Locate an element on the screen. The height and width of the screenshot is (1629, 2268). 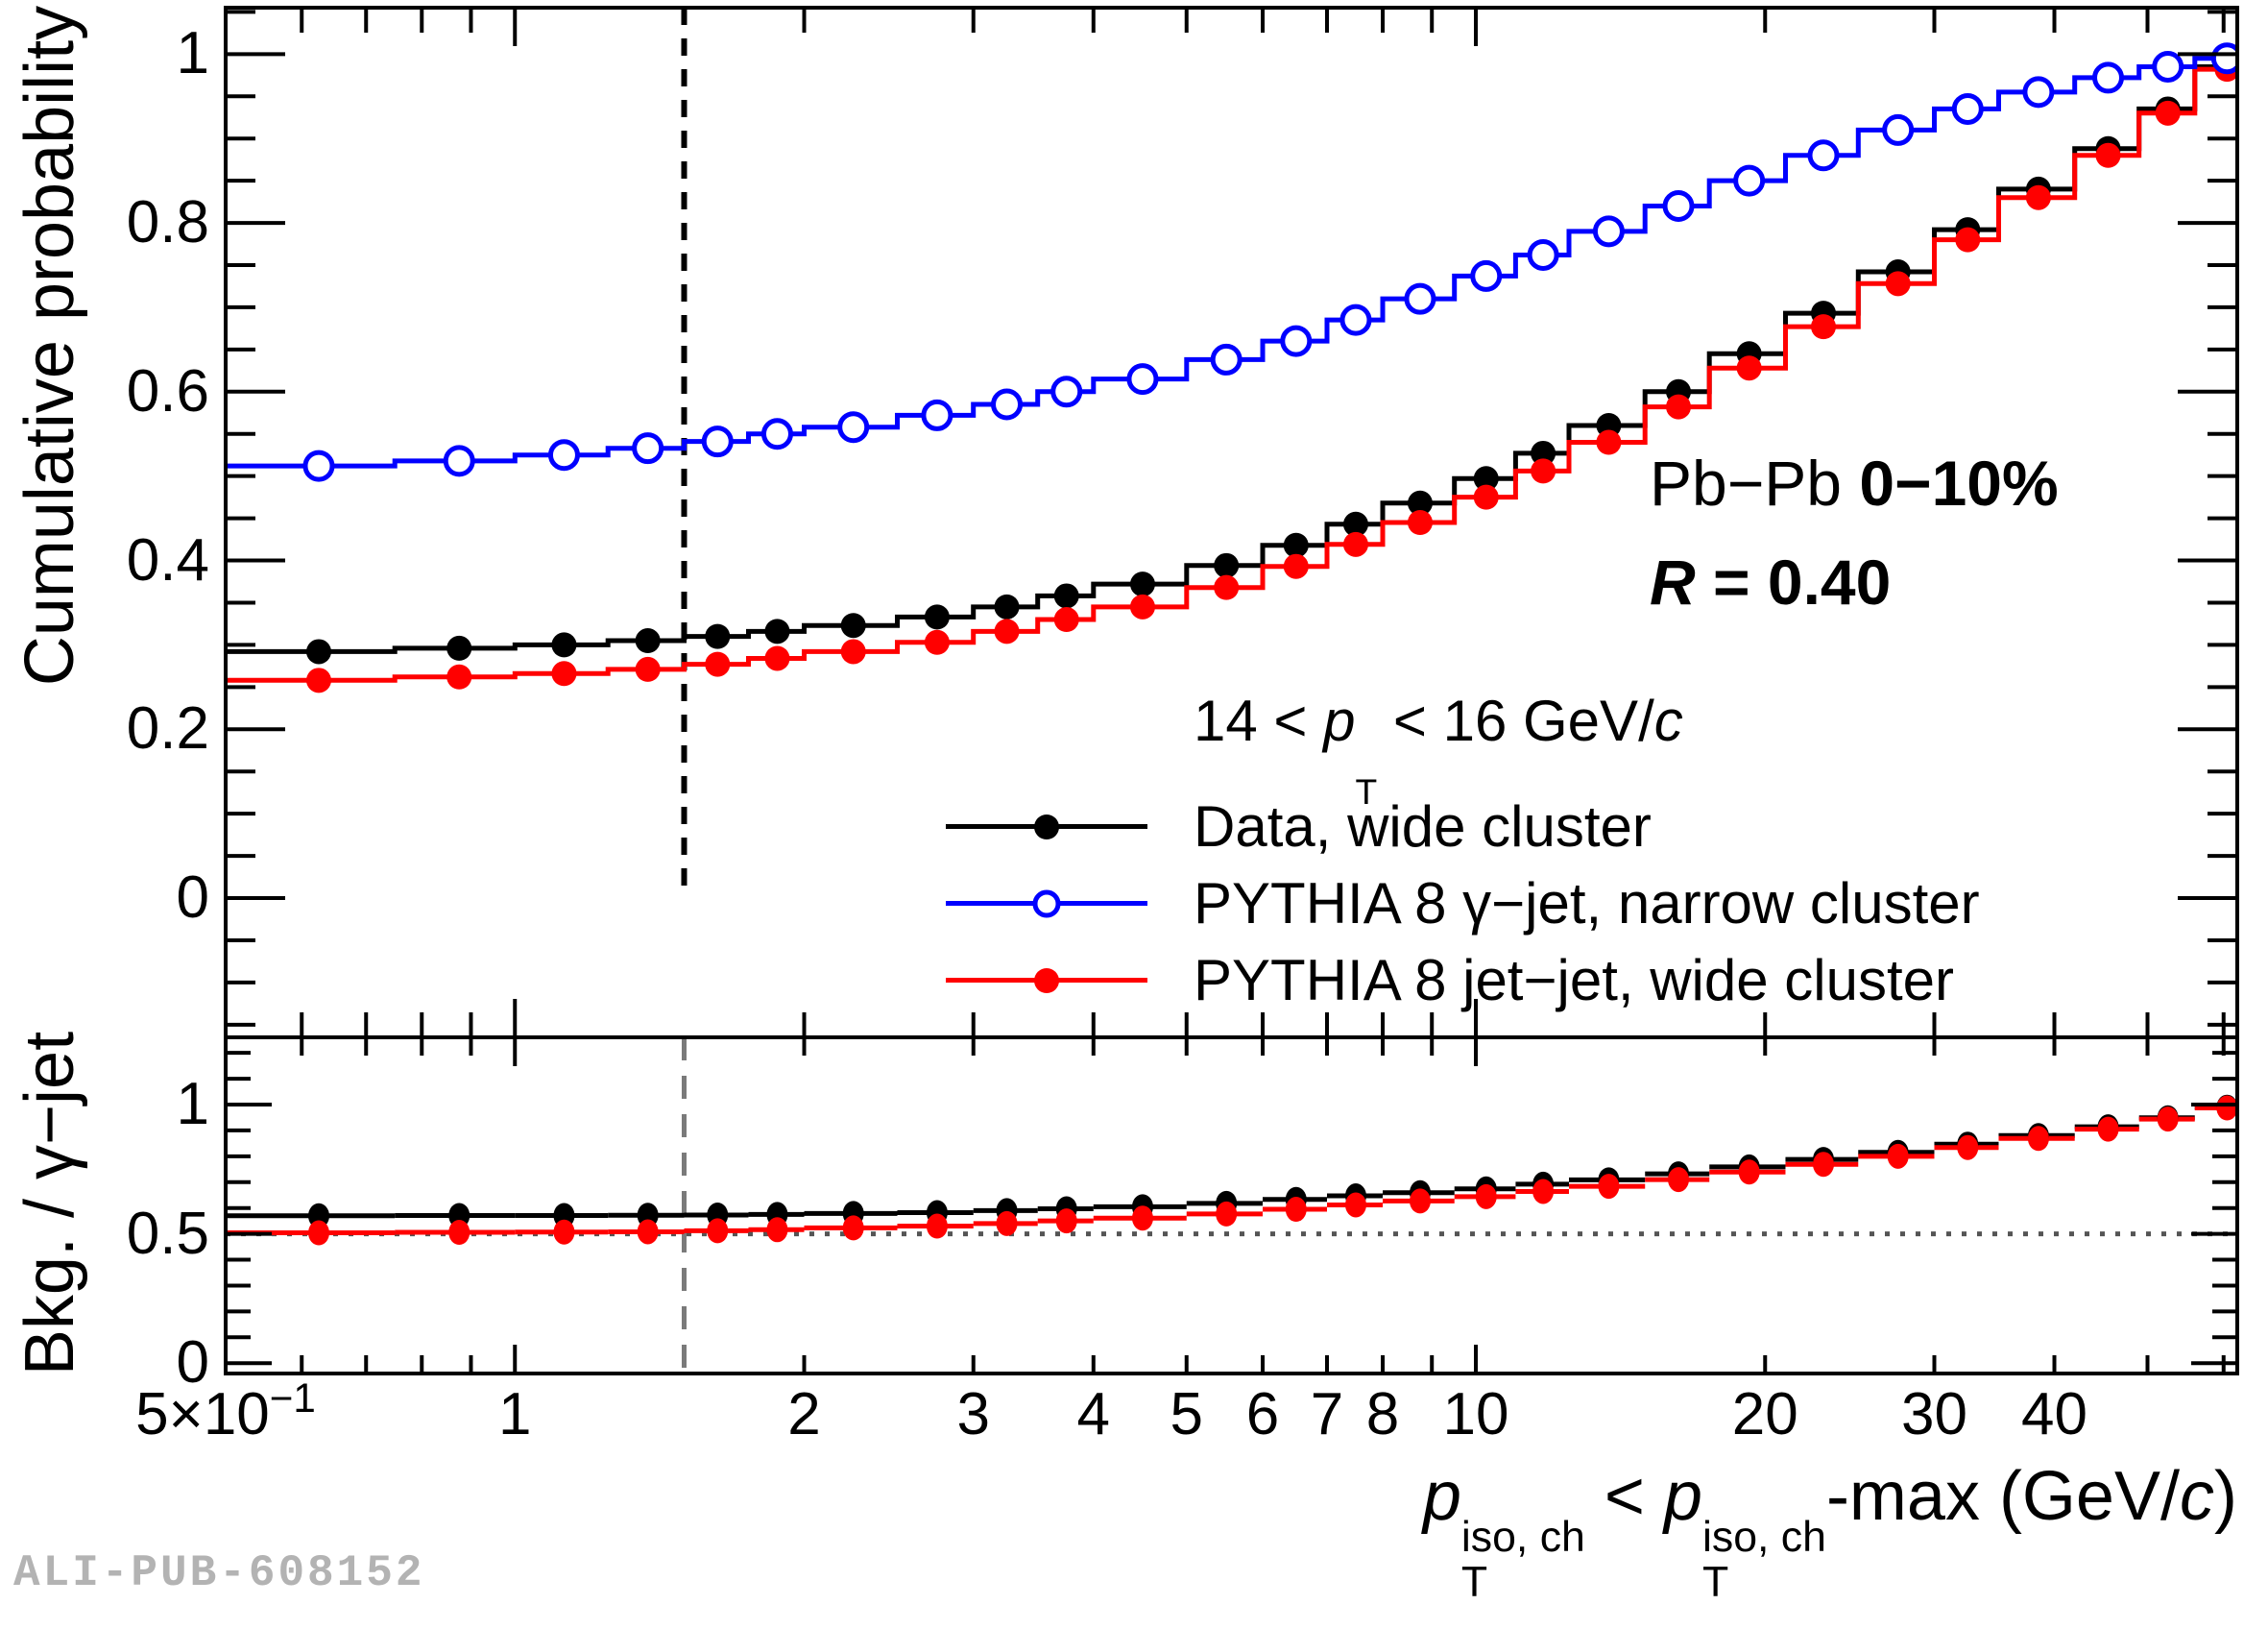
annotation-collision-system: Pb−Pb 0−10% is located at coordinates (1855, 483).